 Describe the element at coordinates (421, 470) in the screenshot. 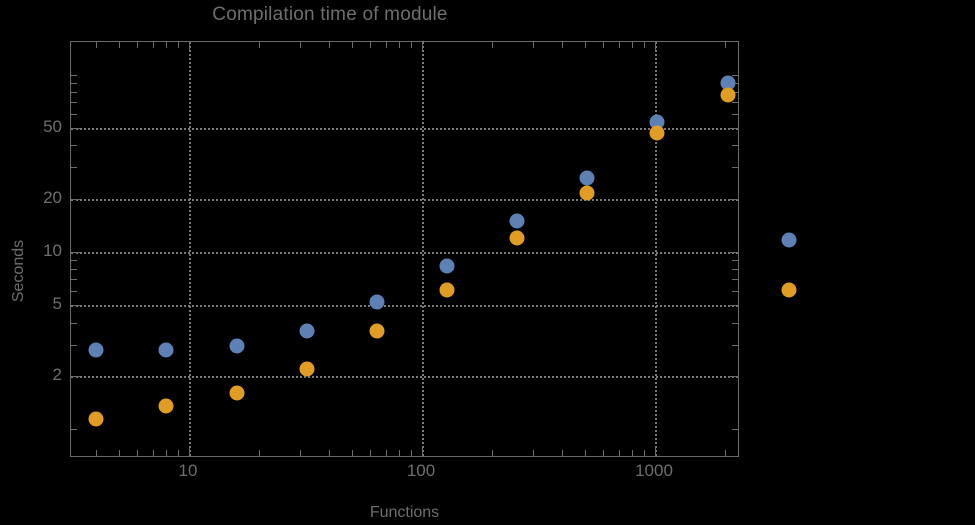

I see `x-axis-tick-label: 100` at that location.